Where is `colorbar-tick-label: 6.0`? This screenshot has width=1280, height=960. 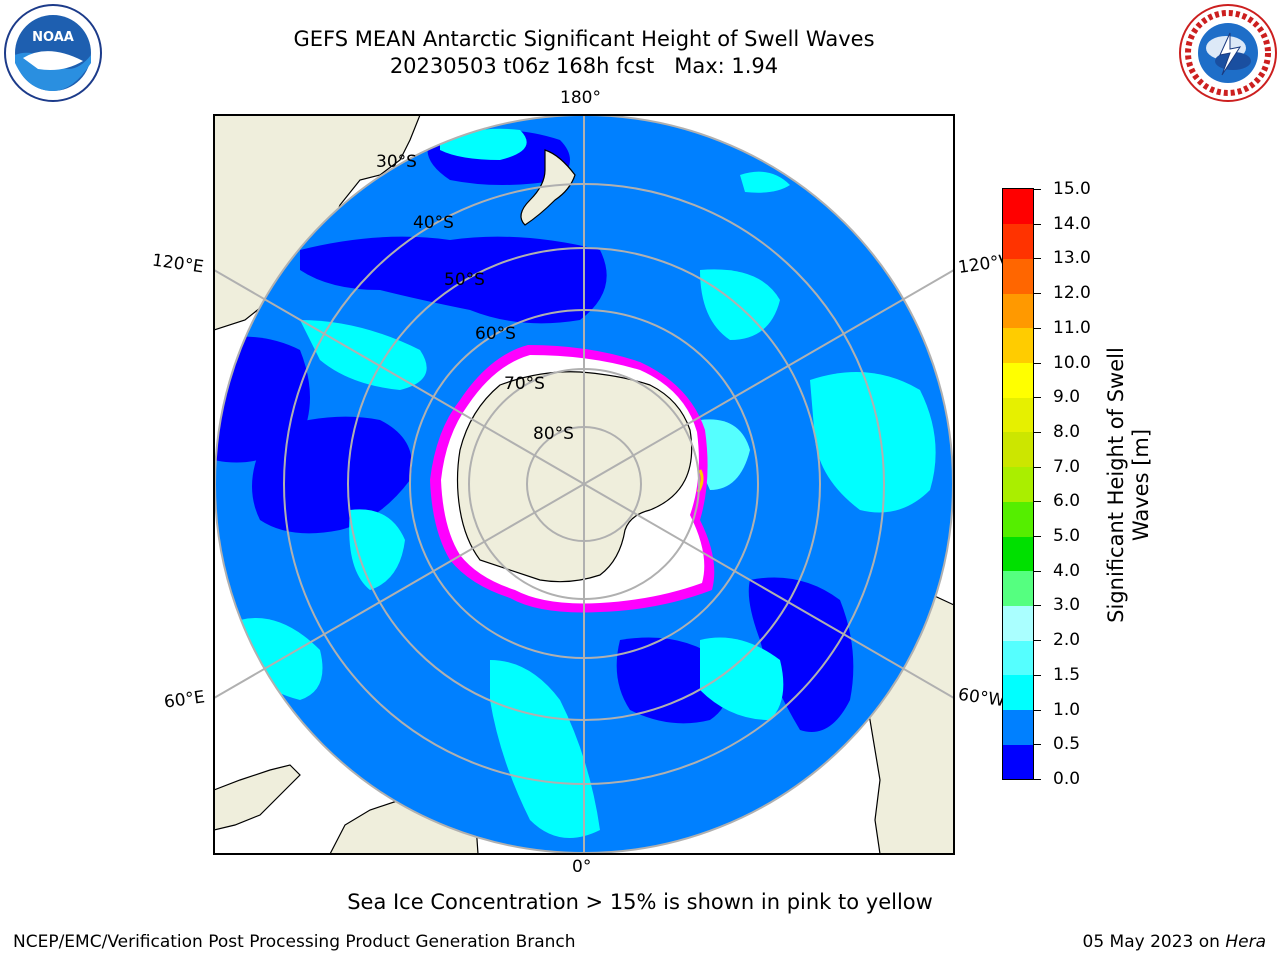
colorbar-tick-label: 6.0 is located at coordinates (1067, 501).